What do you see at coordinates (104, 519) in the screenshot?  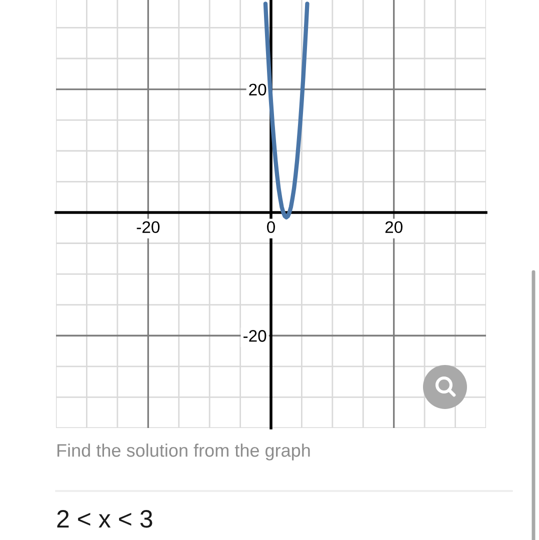 I see `text: 2 < x < 3` at bounding box center [104, 519].